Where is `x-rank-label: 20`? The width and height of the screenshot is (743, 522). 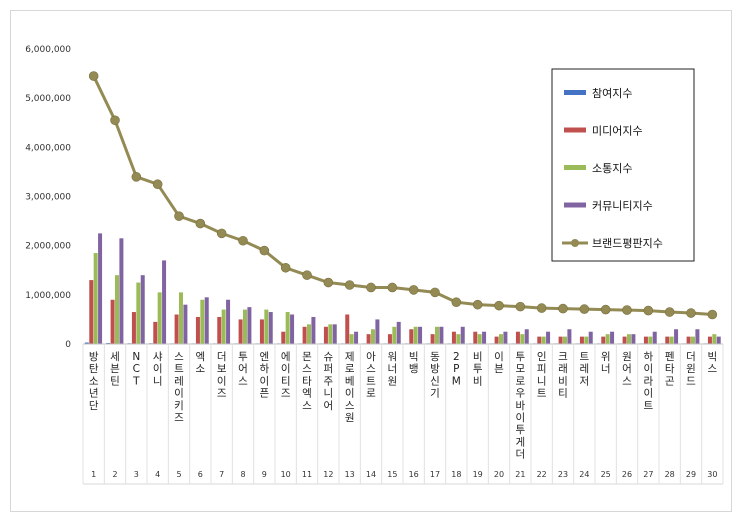 x-rank-label: 20 is located at coordinates (499, 474).